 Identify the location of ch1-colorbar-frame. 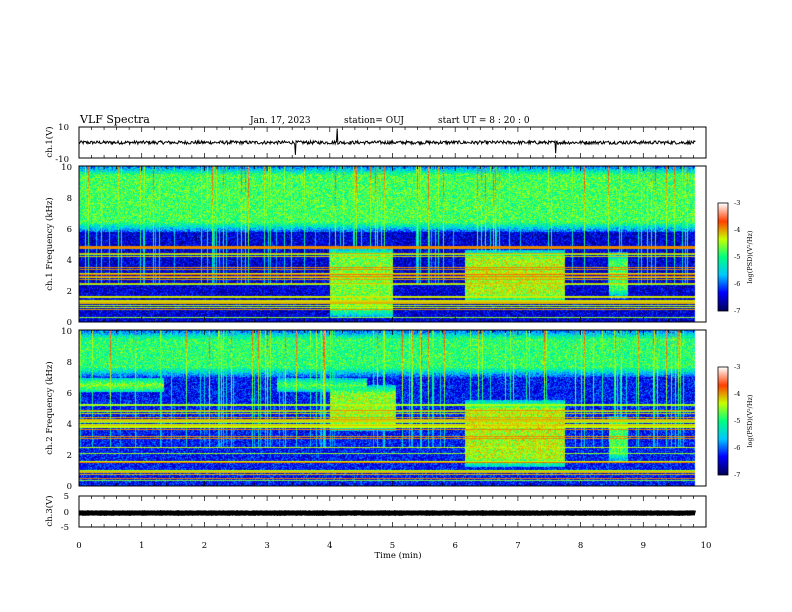
(723, 257).